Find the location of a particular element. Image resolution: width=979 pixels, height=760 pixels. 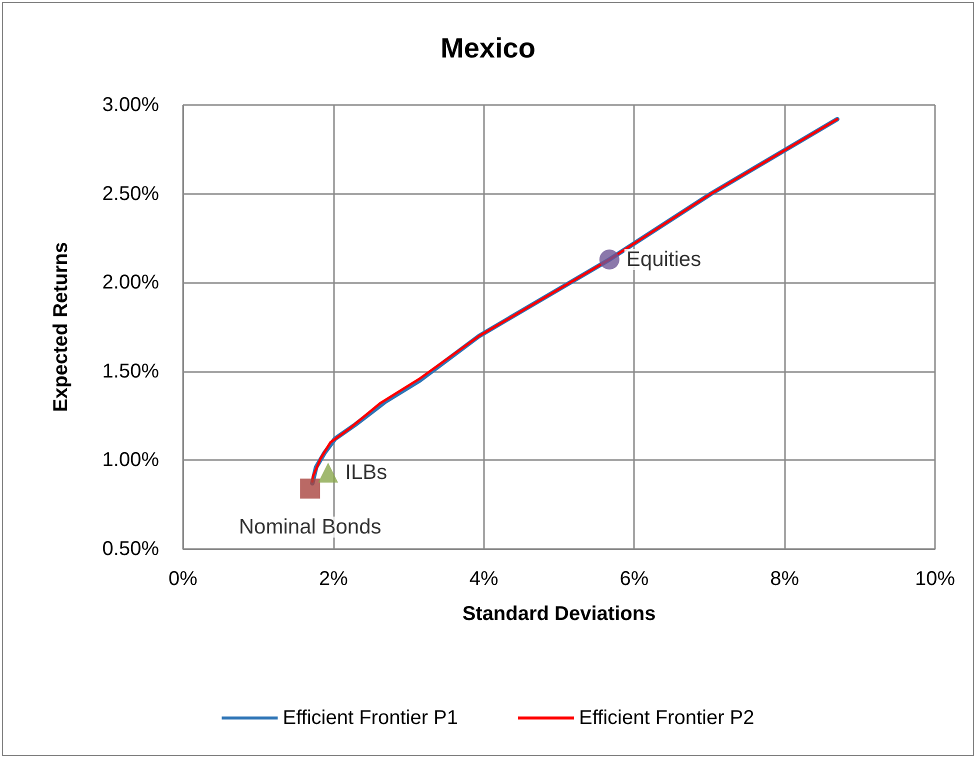

legend-label: Efficient Frontier P2 is located at coordinates (666, 718).